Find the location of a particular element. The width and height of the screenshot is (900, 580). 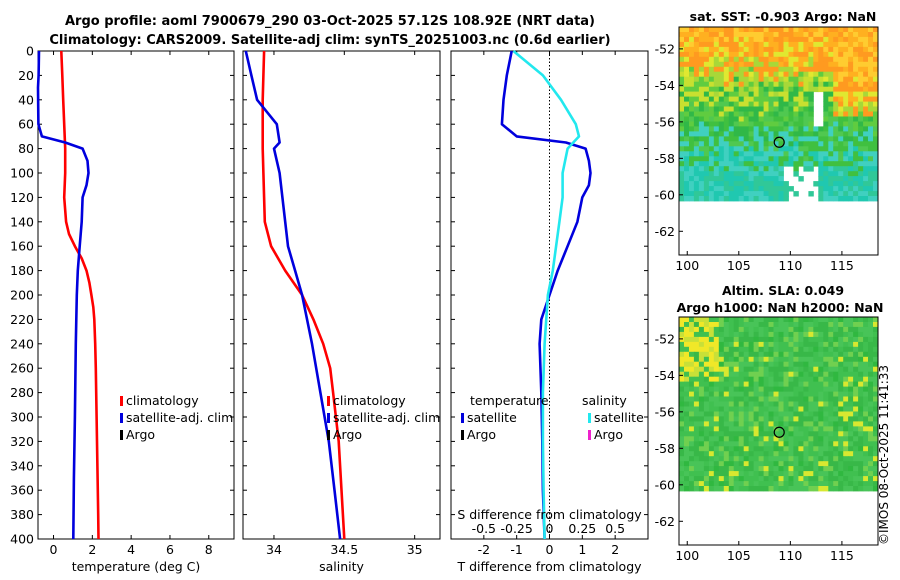

ytick-label: 400 is located at coordinates (22, 539).